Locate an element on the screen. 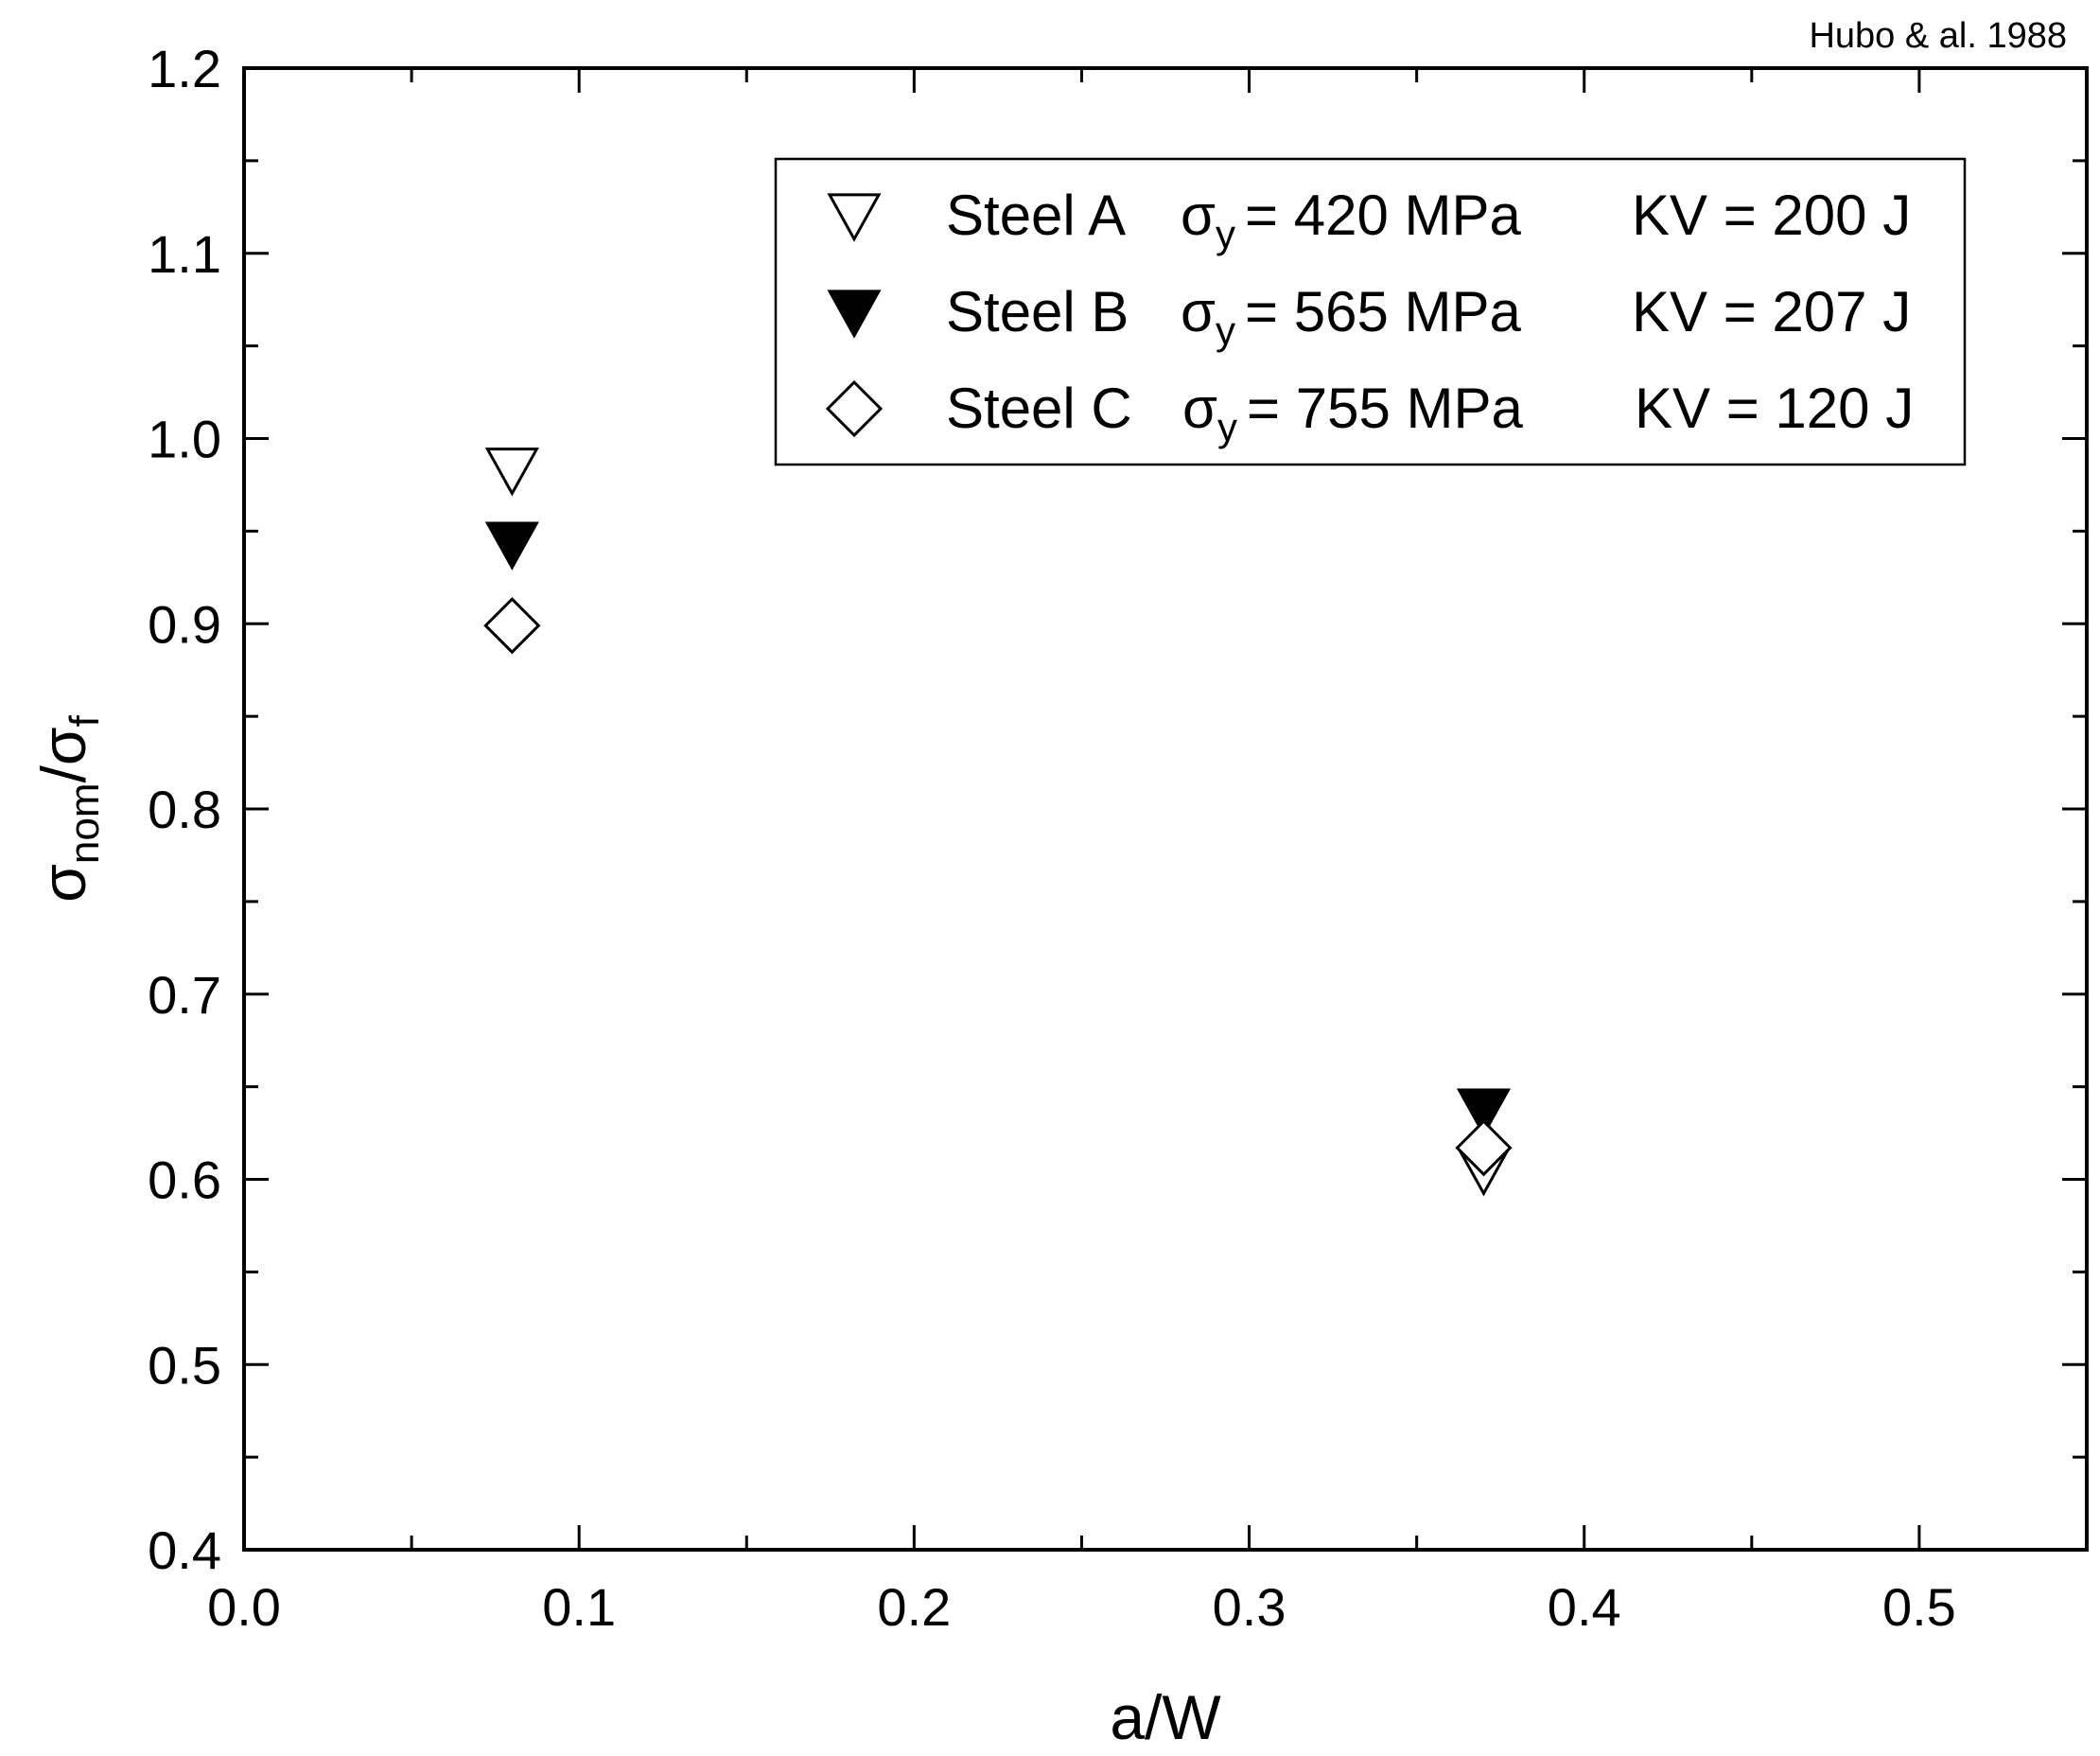  y-tick-label: 1.2 is located at coordinates (184, 68).